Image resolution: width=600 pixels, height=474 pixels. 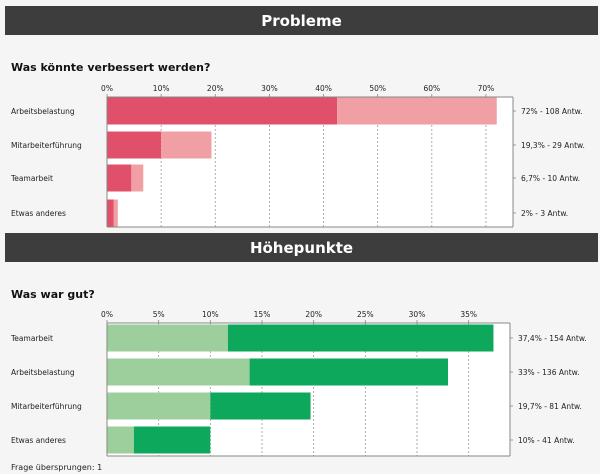 What do you see at coordinates (111, 67) in the screenshot?
I see `question-title: Was könnte verbessert werden?` at bounding box center [111, 67].